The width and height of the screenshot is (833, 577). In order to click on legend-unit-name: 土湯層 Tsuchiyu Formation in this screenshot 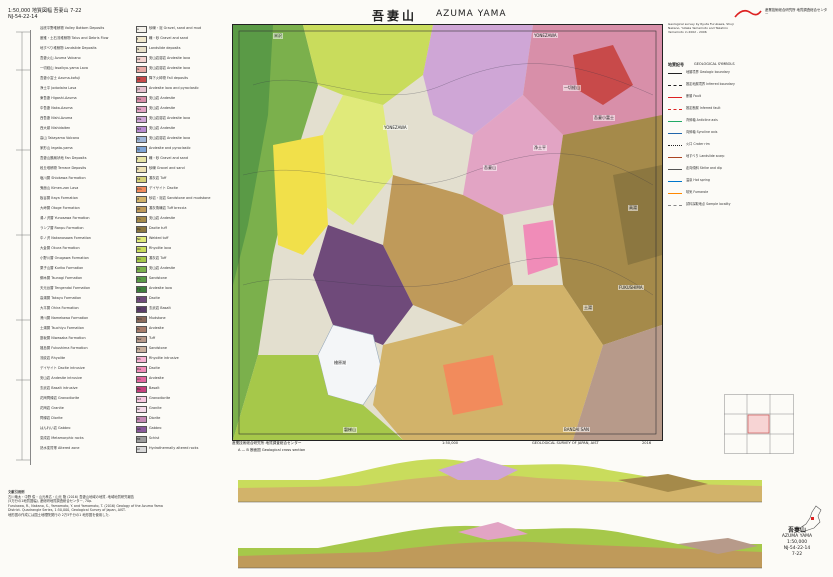, I will do `click(62, 328)`.